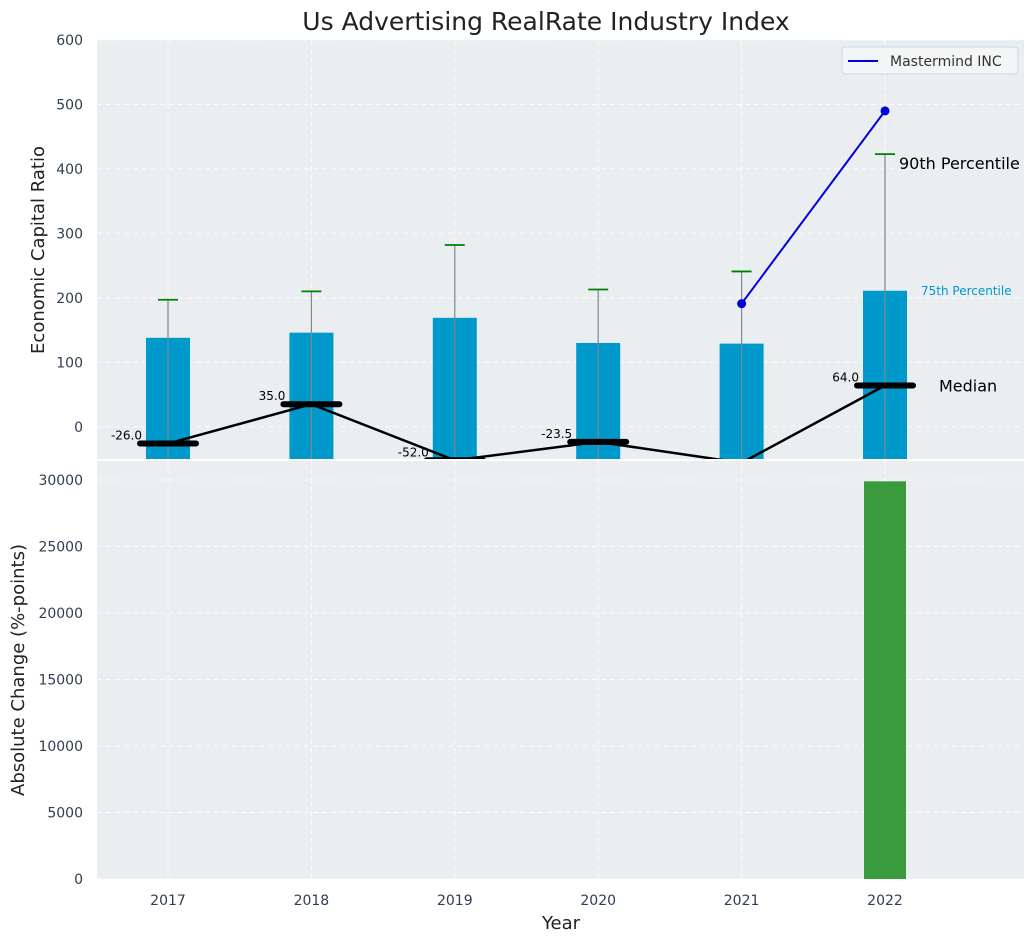  I want to click on legend: Mastermind INC, so click(930, 60).